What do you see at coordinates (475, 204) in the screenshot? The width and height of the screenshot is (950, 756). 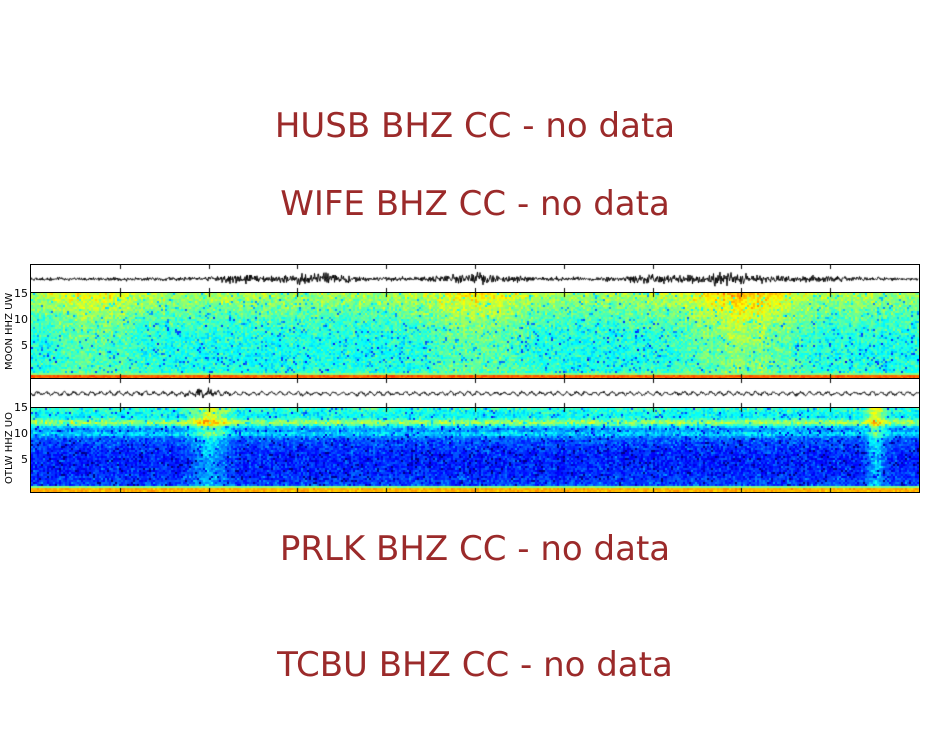 I see `nodata-label-wife: WIFE BHZ CC - no data` at bounding box center [475, 204].